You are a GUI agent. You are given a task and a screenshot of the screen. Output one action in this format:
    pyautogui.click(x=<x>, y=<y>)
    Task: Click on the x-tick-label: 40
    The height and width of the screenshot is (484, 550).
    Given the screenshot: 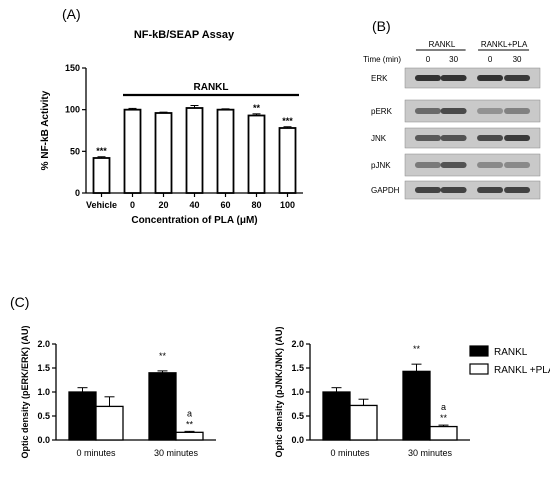 What is the action you would take?
    pyautogui.click(x=194, y=205)
    